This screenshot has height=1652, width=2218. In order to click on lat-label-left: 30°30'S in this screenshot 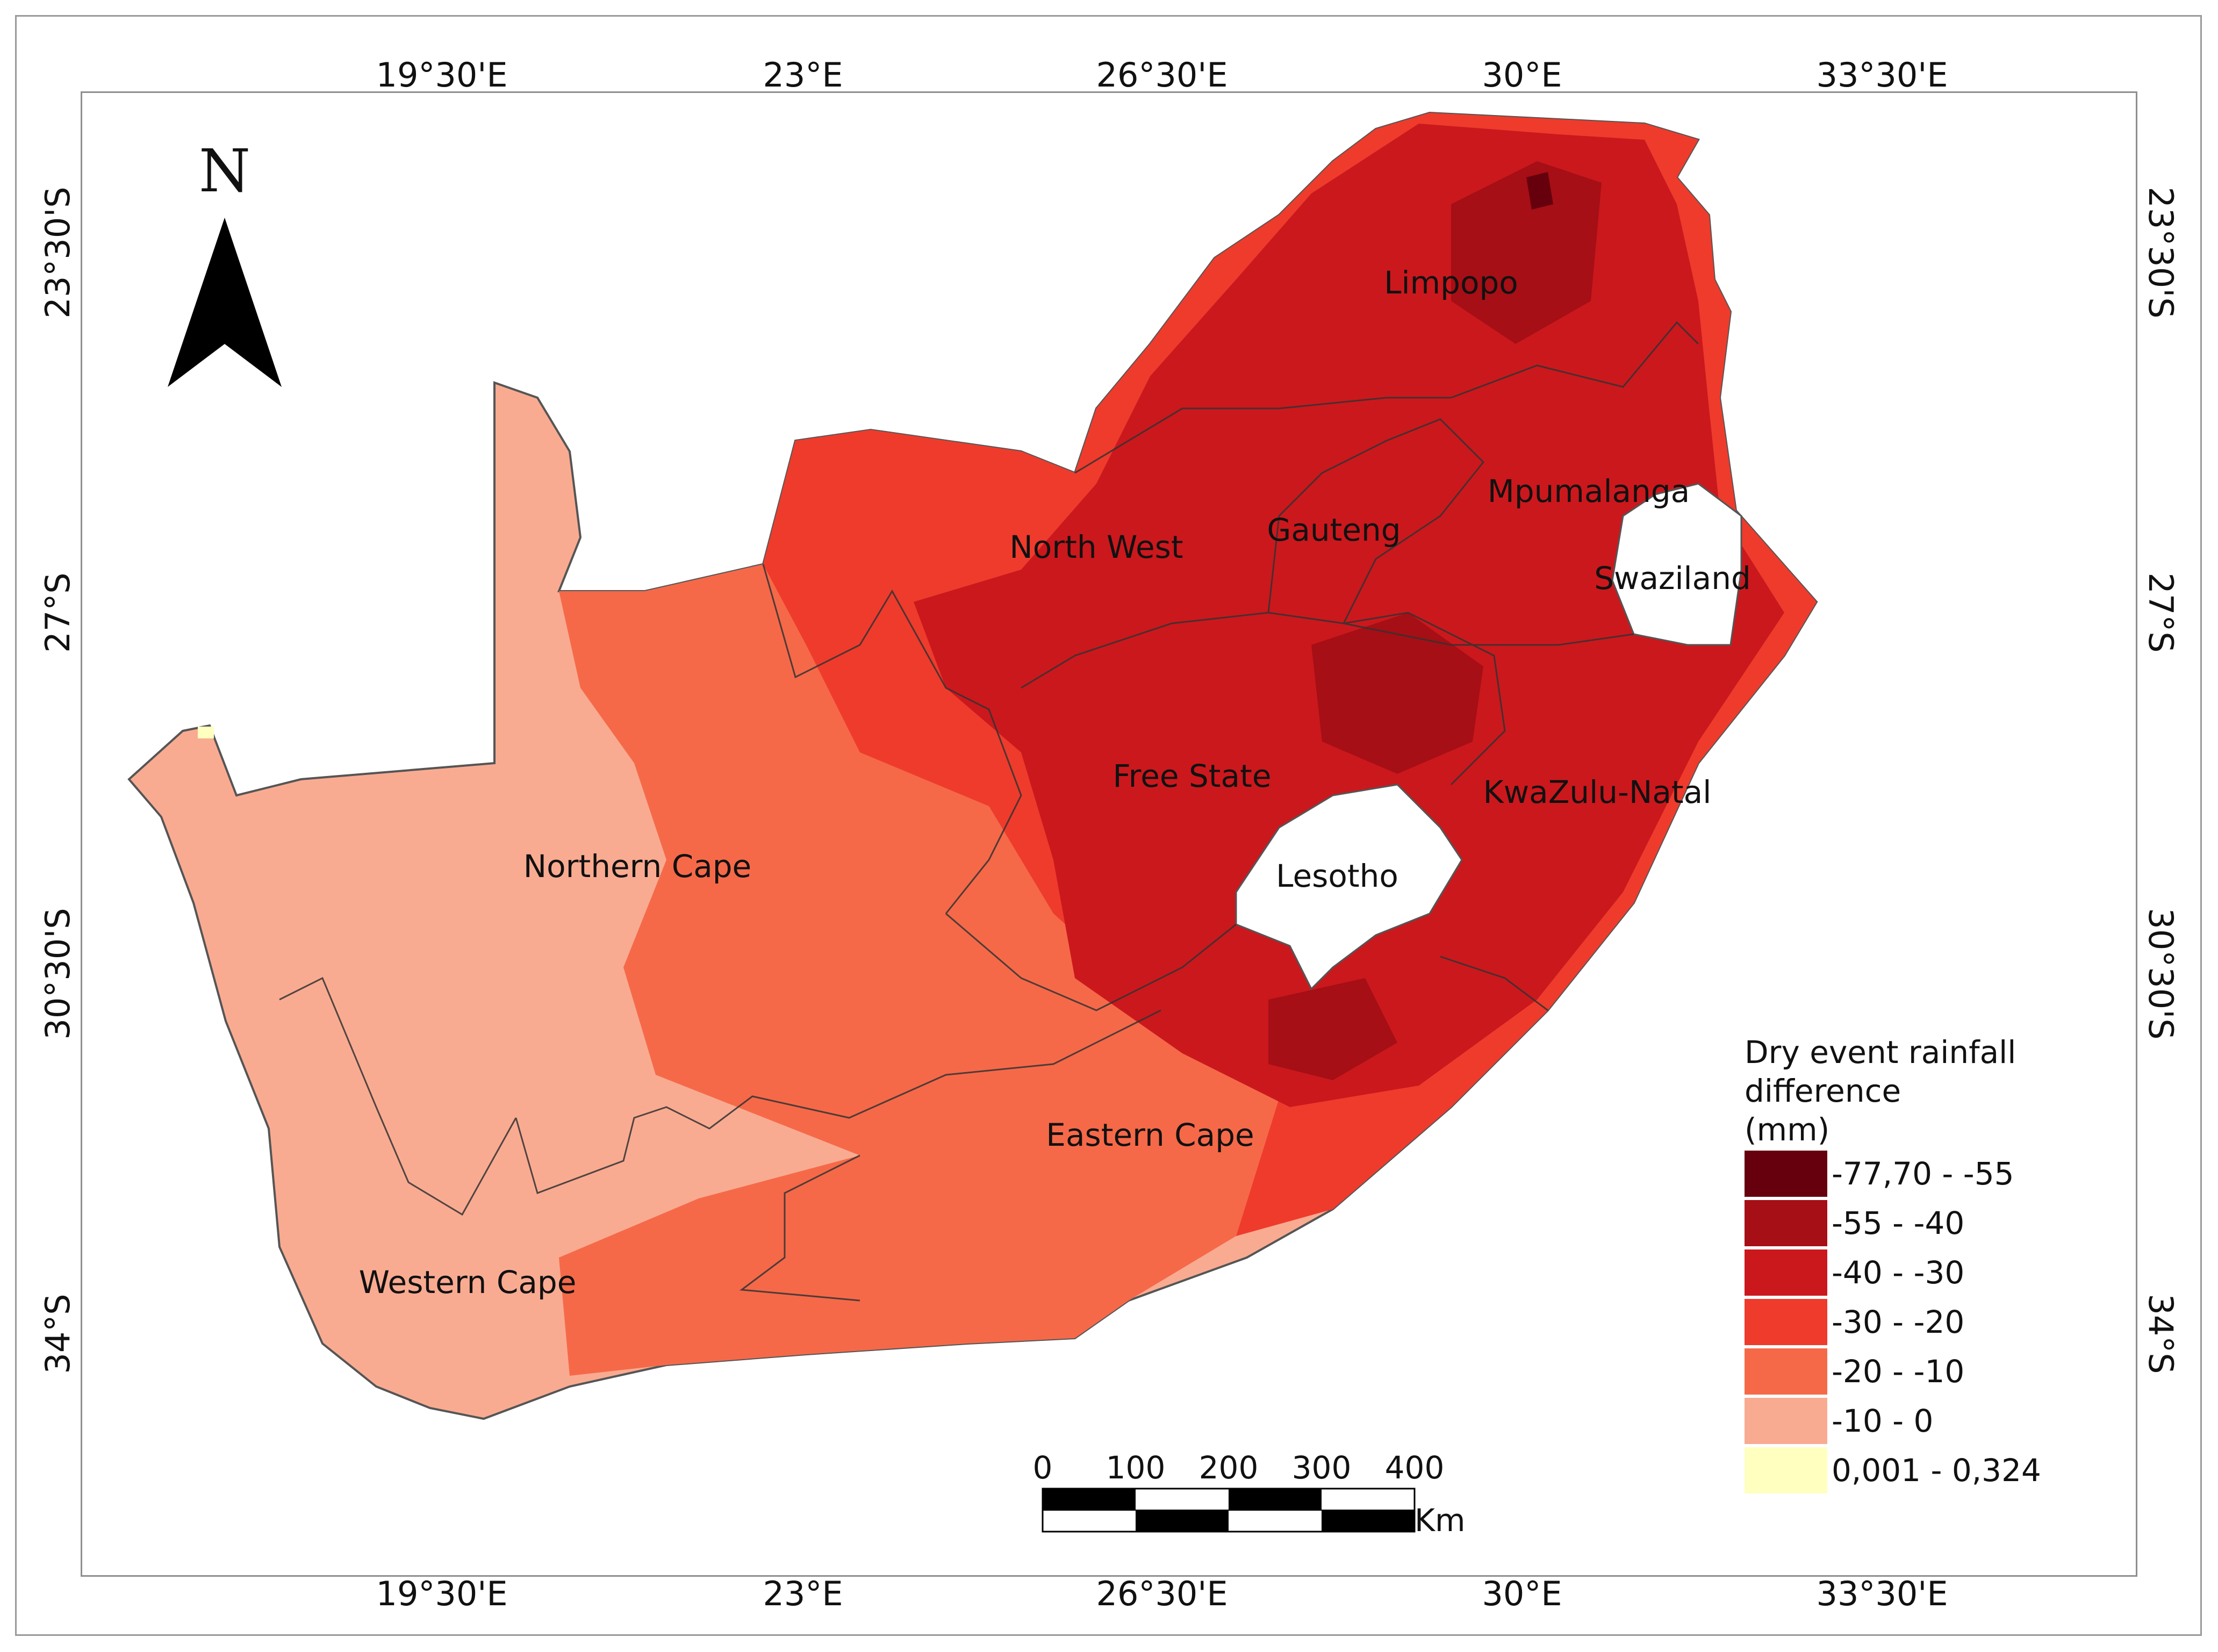, I will do `click(57, 974)`.